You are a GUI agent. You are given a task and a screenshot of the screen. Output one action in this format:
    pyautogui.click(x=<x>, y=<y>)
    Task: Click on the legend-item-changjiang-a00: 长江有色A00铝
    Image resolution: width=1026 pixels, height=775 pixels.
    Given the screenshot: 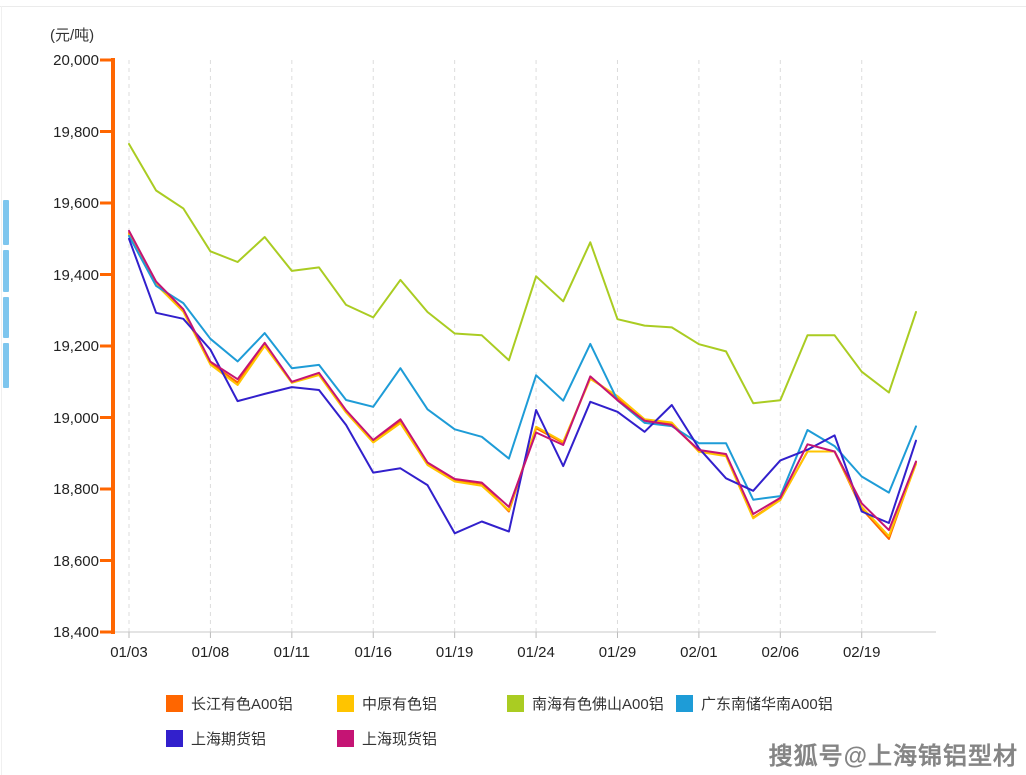 What is the action you would take?
    pyautogui.click(x=229, y=703)
    